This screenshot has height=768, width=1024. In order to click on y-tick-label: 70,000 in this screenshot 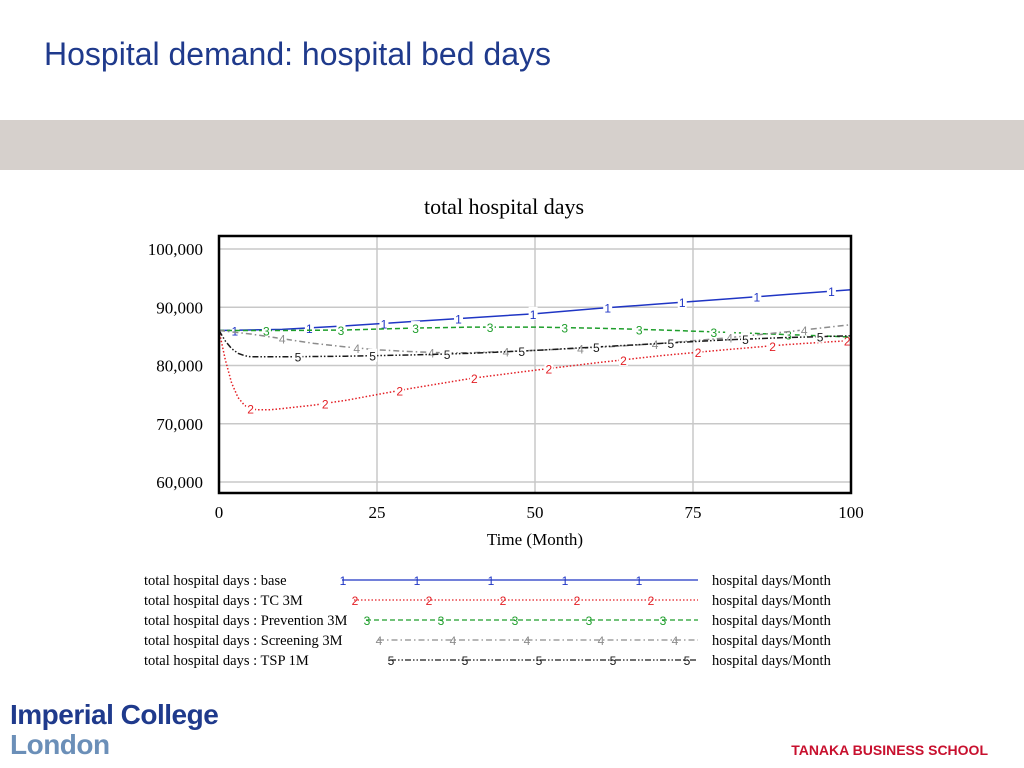, I will do `click(179, 424)`.